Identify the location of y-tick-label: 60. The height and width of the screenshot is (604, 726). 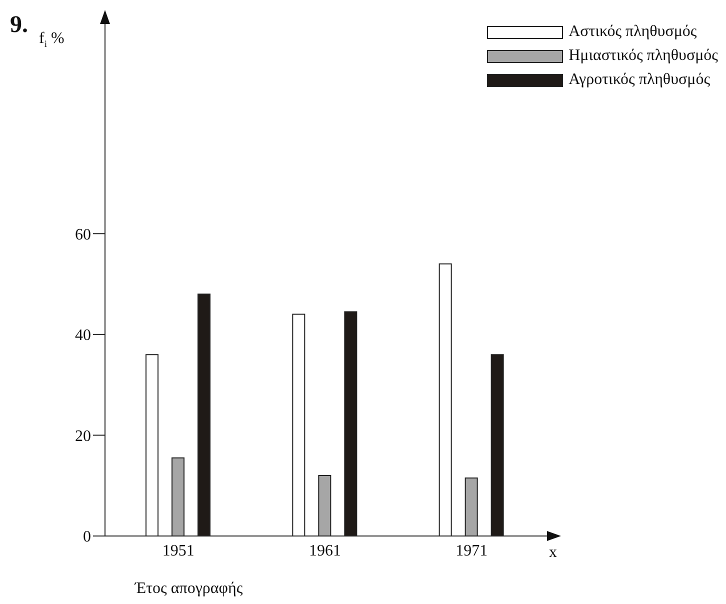
(83, 235).